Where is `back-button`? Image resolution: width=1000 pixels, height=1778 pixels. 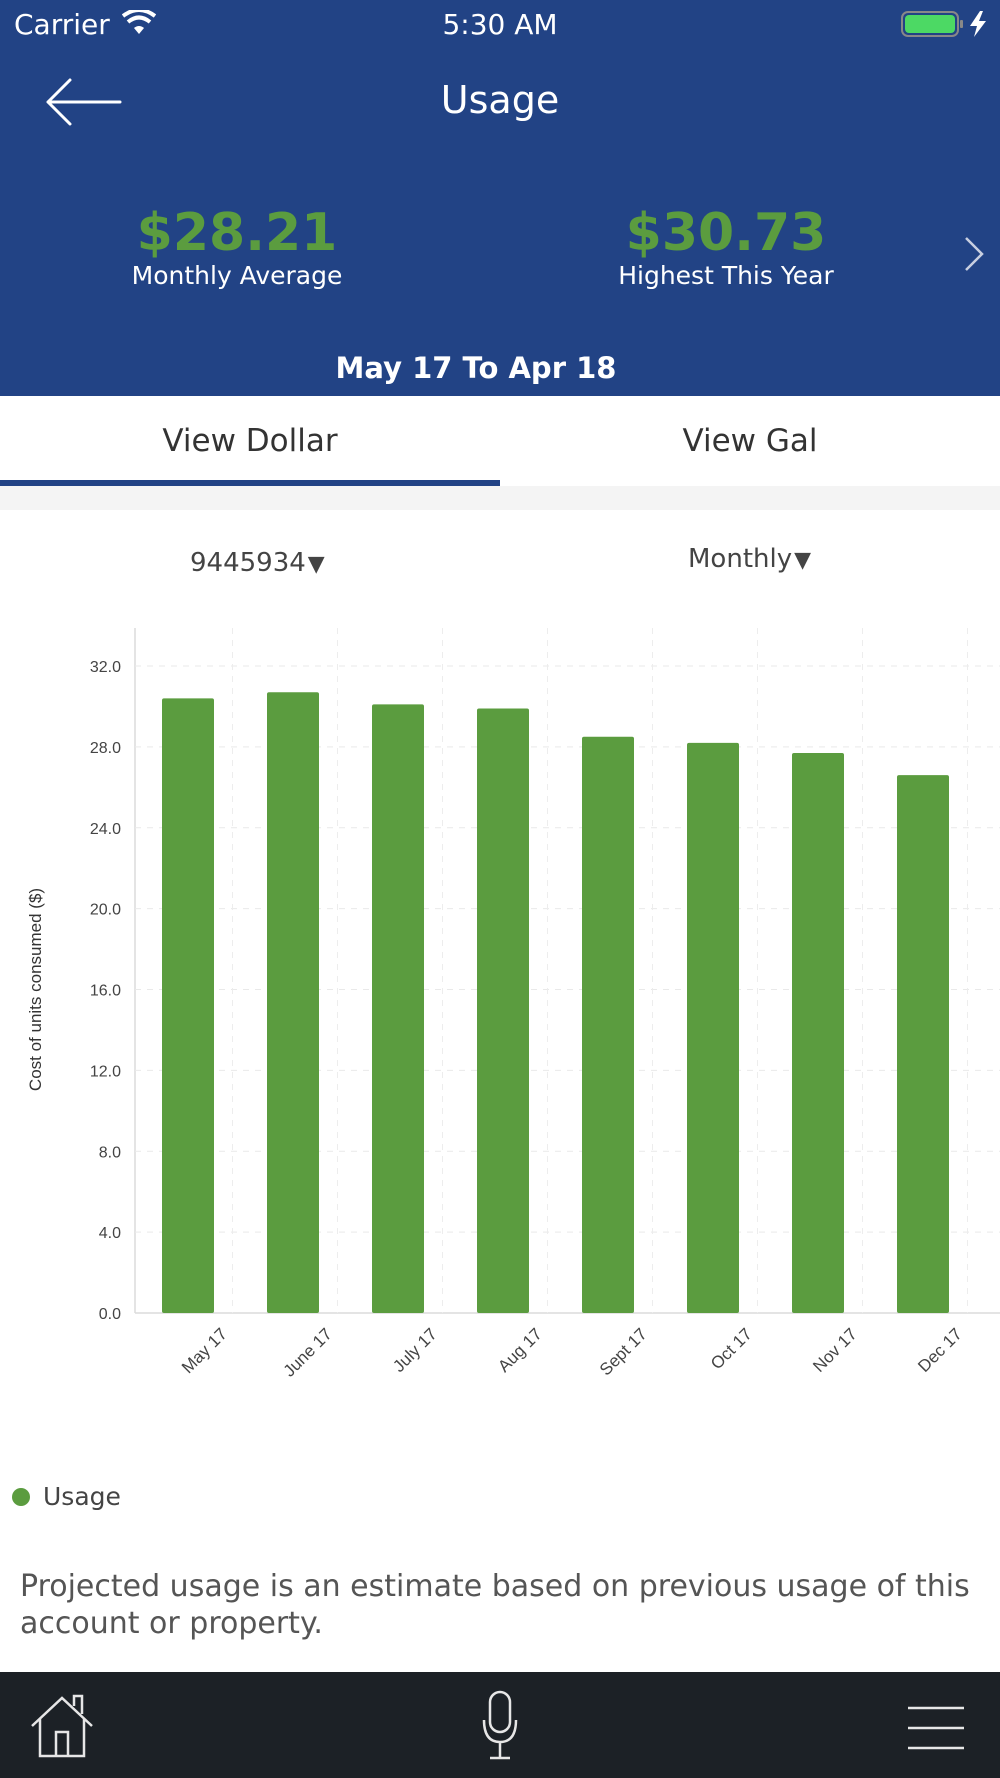
back-button is located at coordinates (84, 102).